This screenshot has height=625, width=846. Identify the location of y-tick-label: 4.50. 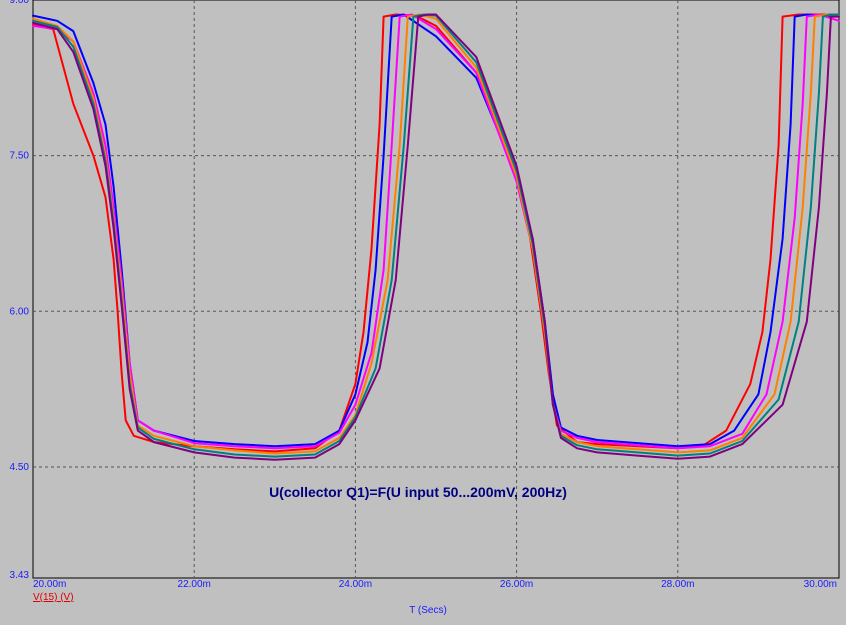
(20, 467).